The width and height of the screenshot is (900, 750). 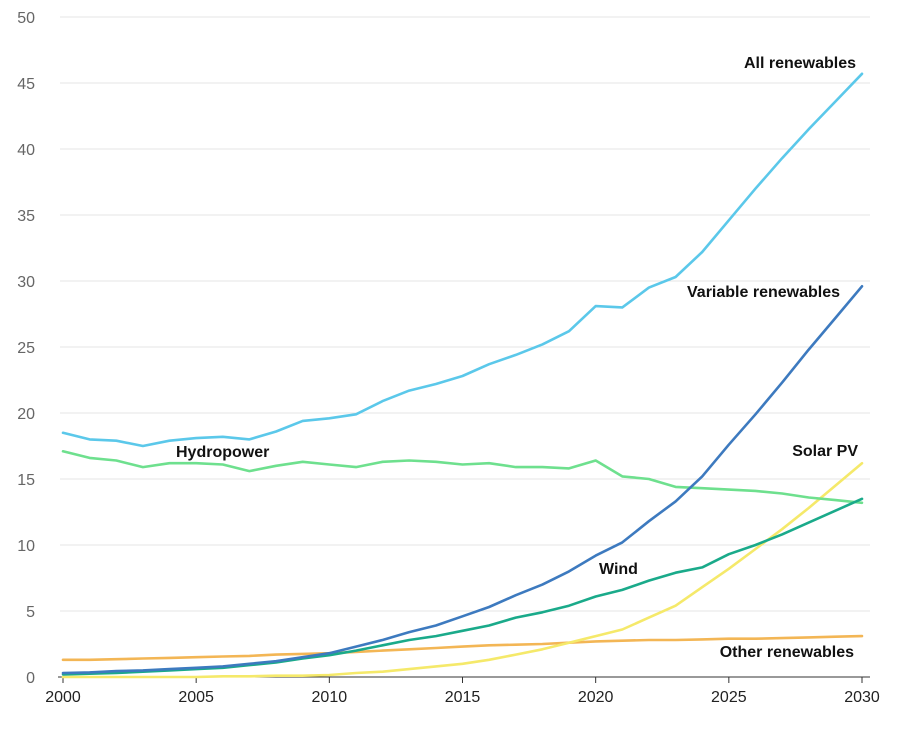 What do you see at coordinates (26, 480) in the screenshot?
I see `y-tick-label: 15` at bounding box center [26, 480].